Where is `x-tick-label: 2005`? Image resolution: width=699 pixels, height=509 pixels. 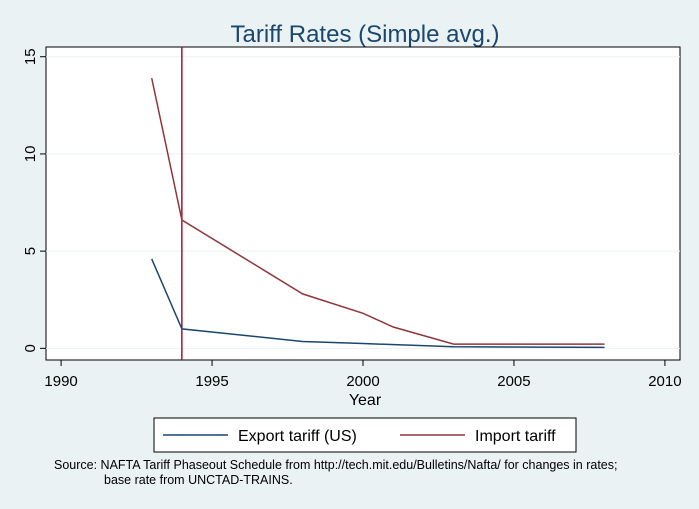 x-tick-label: 2005 is located at coordinates (513, 381).